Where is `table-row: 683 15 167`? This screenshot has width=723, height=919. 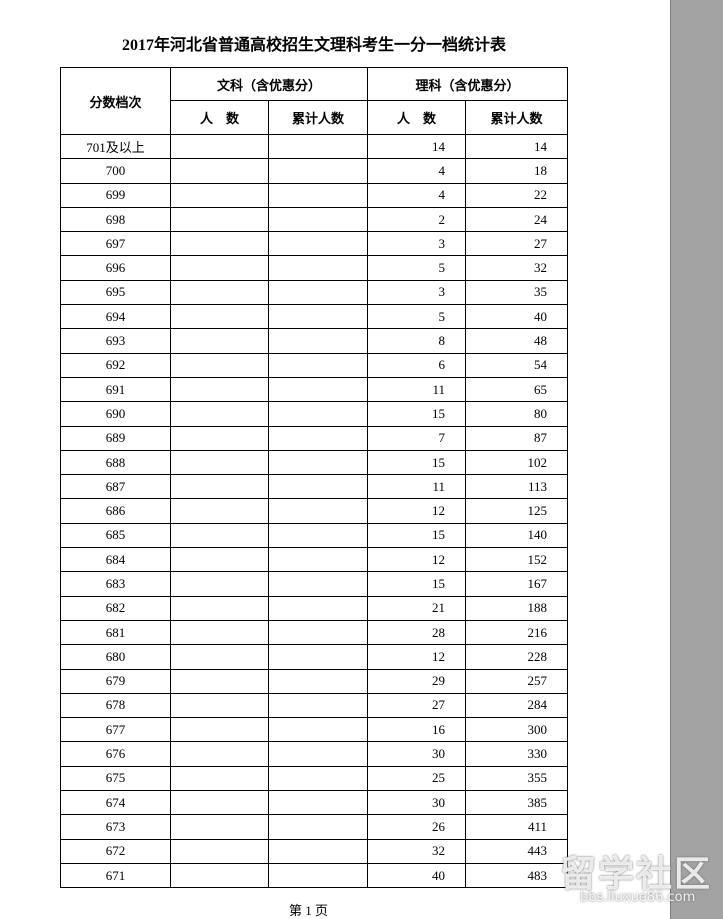
table-row: 683 15 167 is located at coordinates (314, 584).